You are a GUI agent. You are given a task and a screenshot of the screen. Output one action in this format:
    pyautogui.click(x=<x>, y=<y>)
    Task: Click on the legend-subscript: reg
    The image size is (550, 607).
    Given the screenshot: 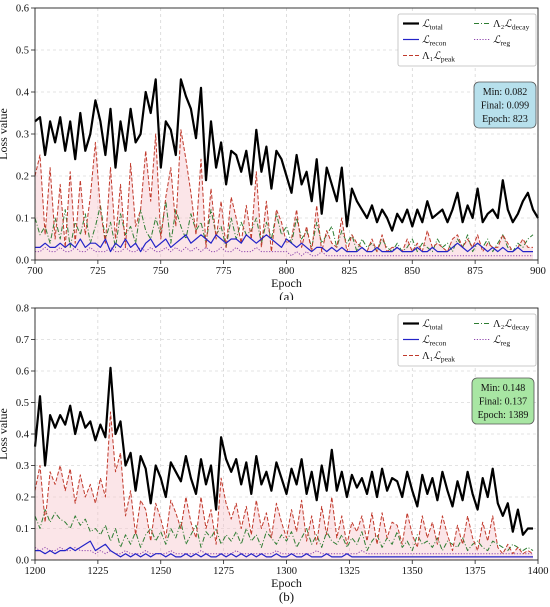 What is the action you would take?
    pyautogui.click(x=506, y=343)
    